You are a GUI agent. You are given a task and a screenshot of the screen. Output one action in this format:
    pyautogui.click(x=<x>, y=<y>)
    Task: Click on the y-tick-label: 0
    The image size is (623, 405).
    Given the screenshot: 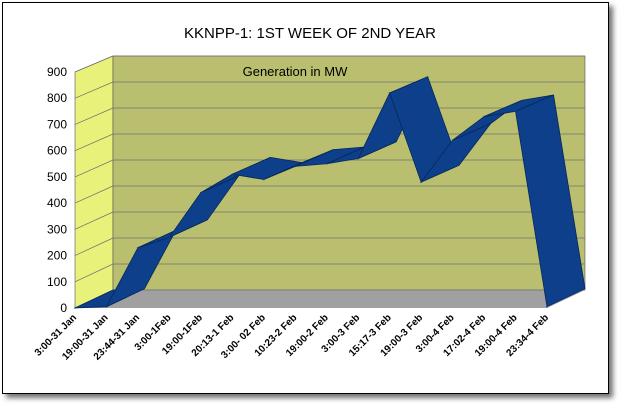 What is the action you would take?
    pyautogui.click(x=63, y=308)
    